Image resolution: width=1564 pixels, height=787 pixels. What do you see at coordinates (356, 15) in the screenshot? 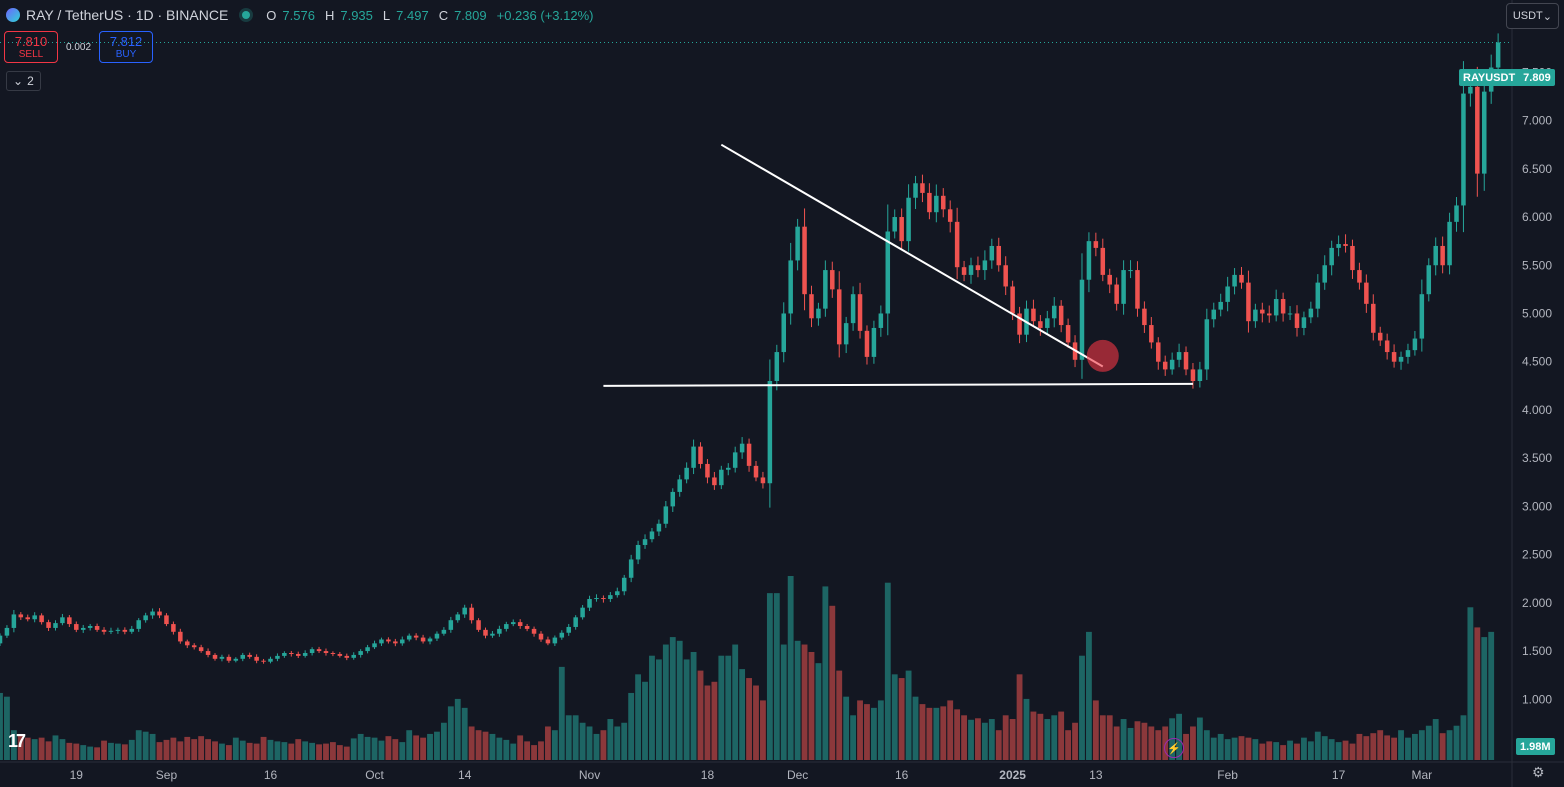
I see `high-value: 7.935` at bounding box center [356, 15].